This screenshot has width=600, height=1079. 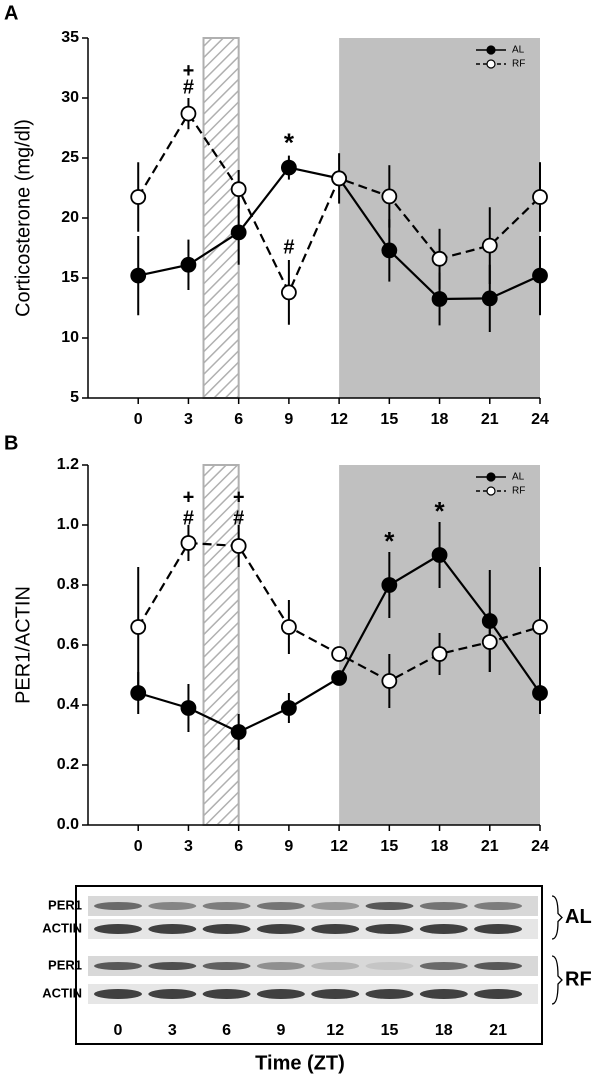 What do you see at coordinates (188, 419) in the screenshot?
I see `x-tick-label: 3` at bounding box center [188, 419].